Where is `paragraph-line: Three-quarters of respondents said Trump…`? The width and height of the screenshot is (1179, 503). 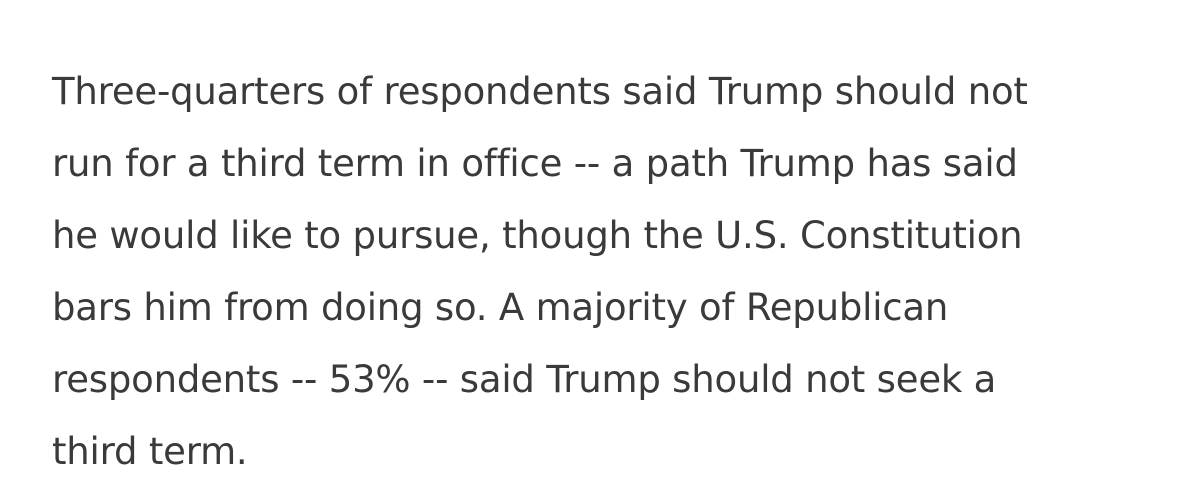 paragraph-line: Three-quarters of respondents said Trump… is located at coordinates (540, 91).